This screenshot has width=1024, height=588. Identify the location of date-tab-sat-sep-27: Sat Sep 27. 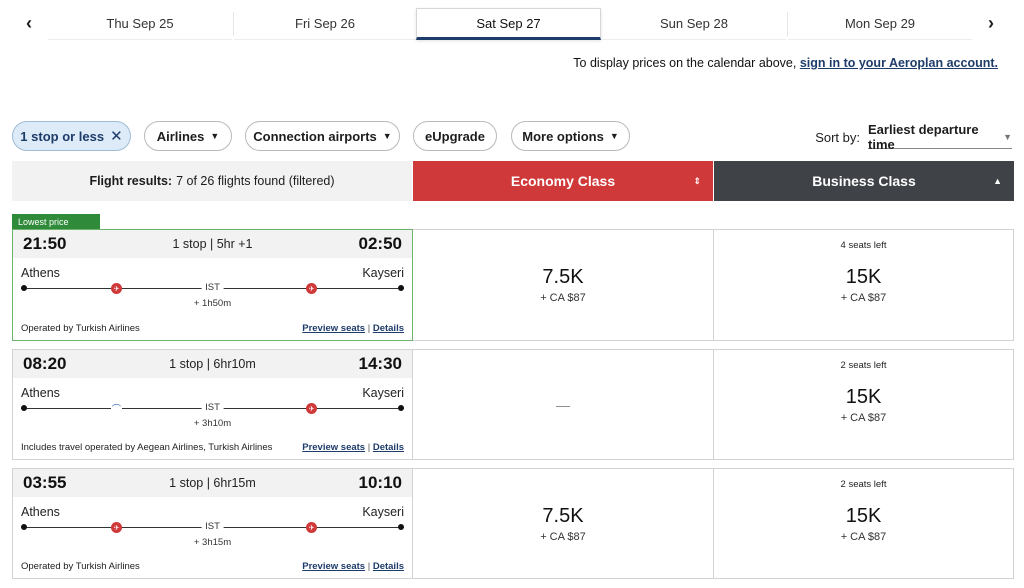
(508, 24).